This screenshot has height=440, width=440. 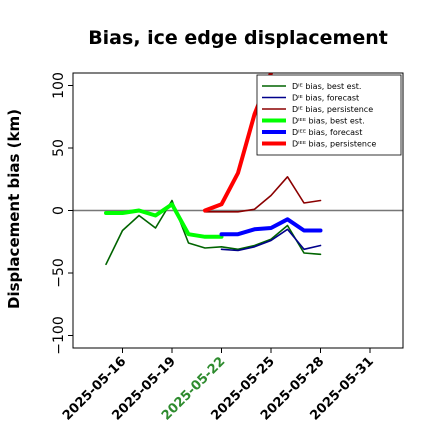 What do you see at coordinates (327, 132) in the screenshot?
I see `legend-label: Dᴵᴱᴱ bias, forecast` at bounding box center [327, 132].